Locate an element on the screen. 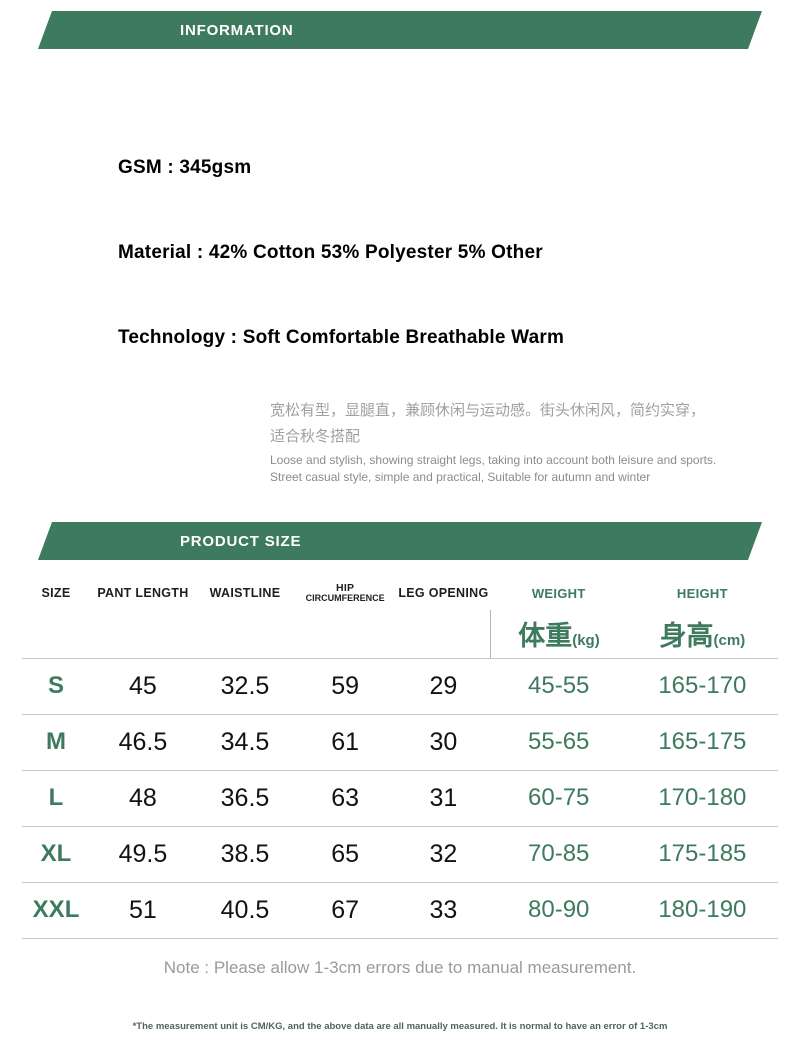  description-chinese: 宽松有型，显腿直，兼顾休闲与运动感。街头休闲风，简约实穿， 适合秋冬搭配 is located at coordinates (515, 424).